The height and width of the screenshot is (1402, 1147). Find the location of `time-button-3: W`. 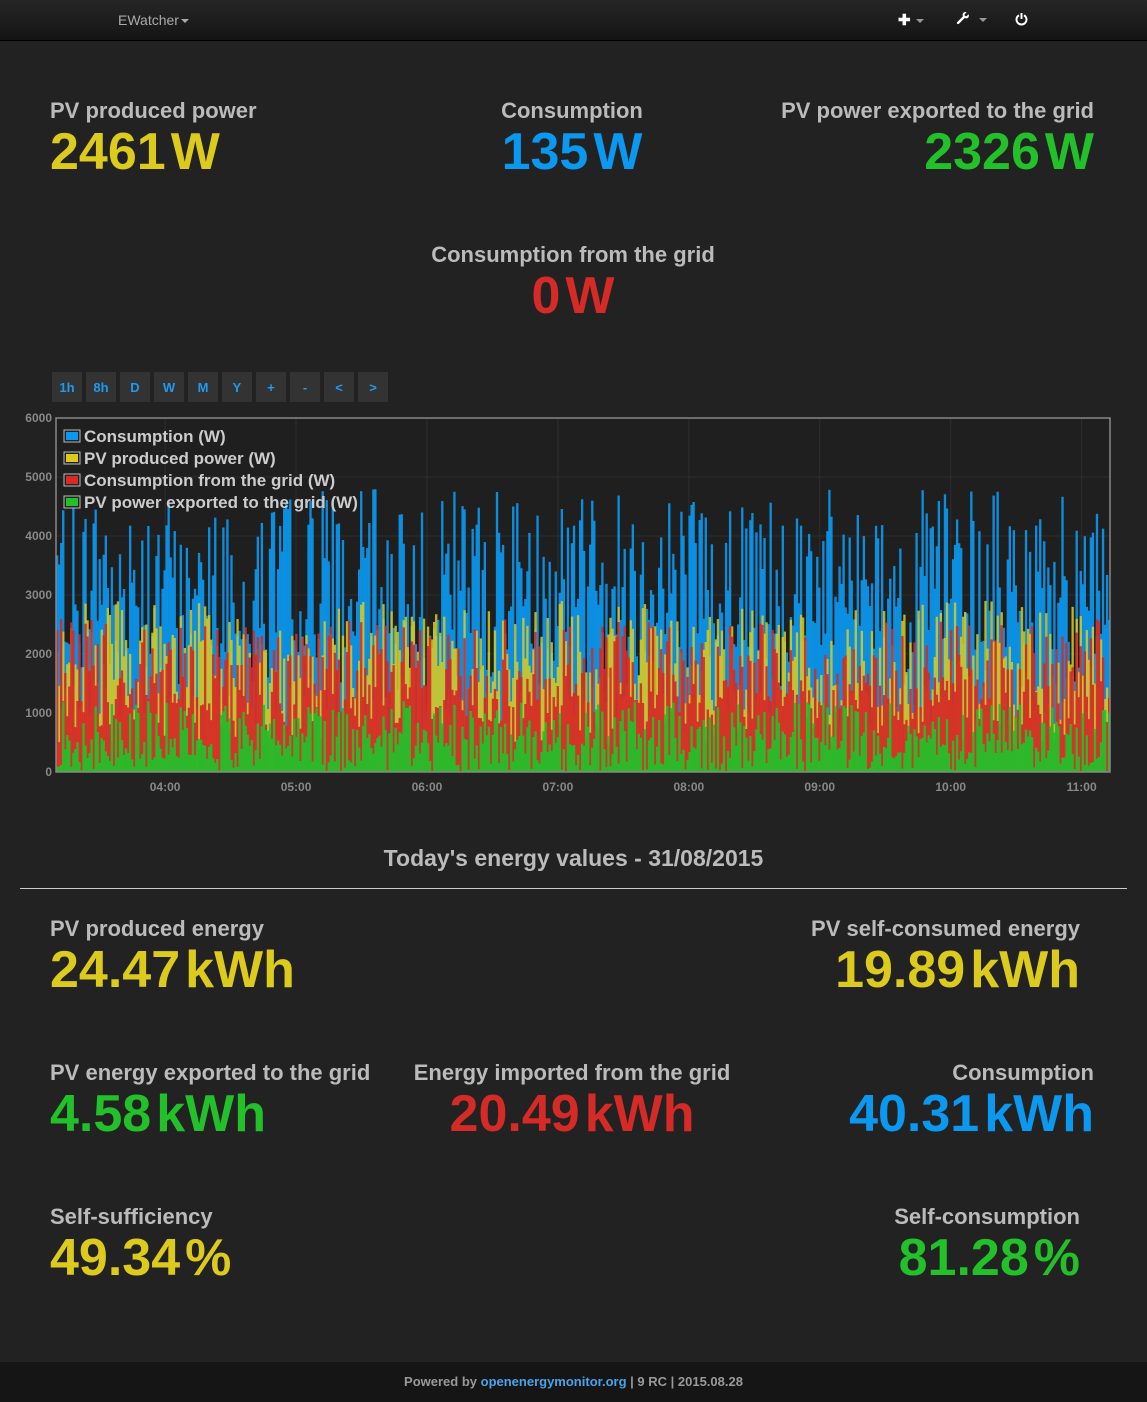

time-button-3: W is located at coordinates (169, 387).